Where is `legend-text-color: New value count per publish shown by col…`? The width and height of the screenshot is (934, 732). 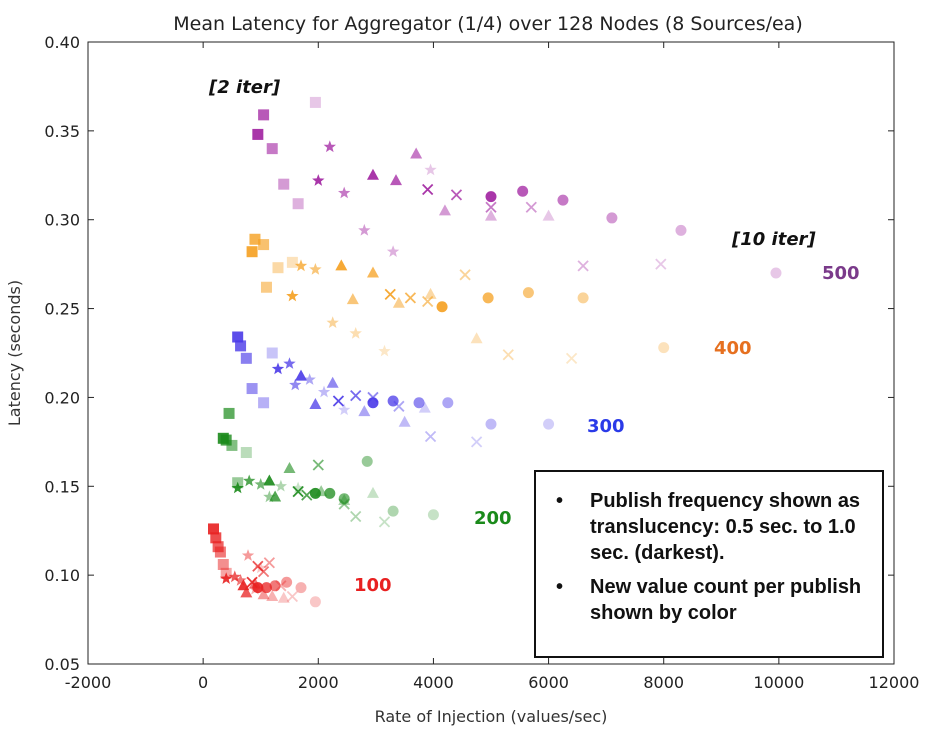
legend-text-color: New value count per publish shown by col… is located at coordinates (726, 600).